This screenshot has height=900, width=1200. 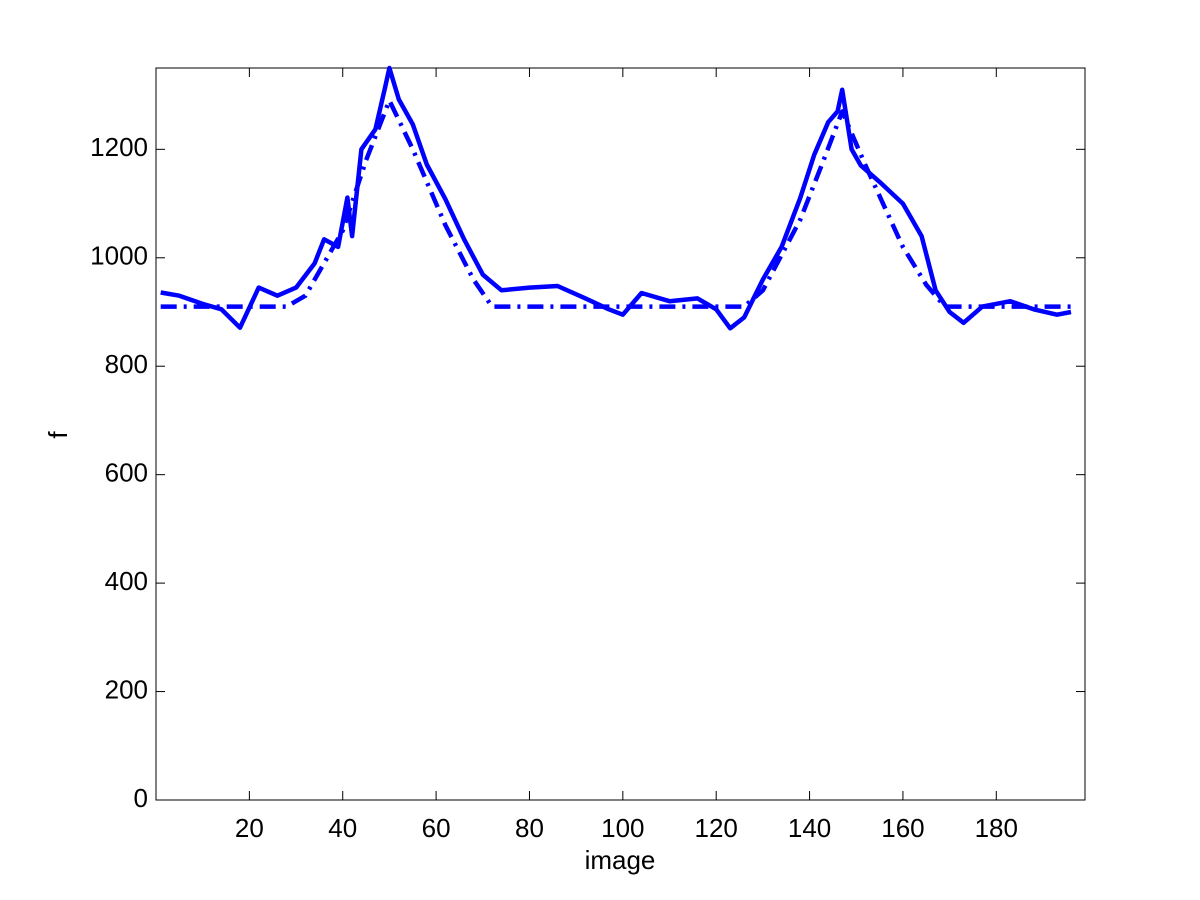 I want to click on y-axis-label: f, so click(x=58, y=435).